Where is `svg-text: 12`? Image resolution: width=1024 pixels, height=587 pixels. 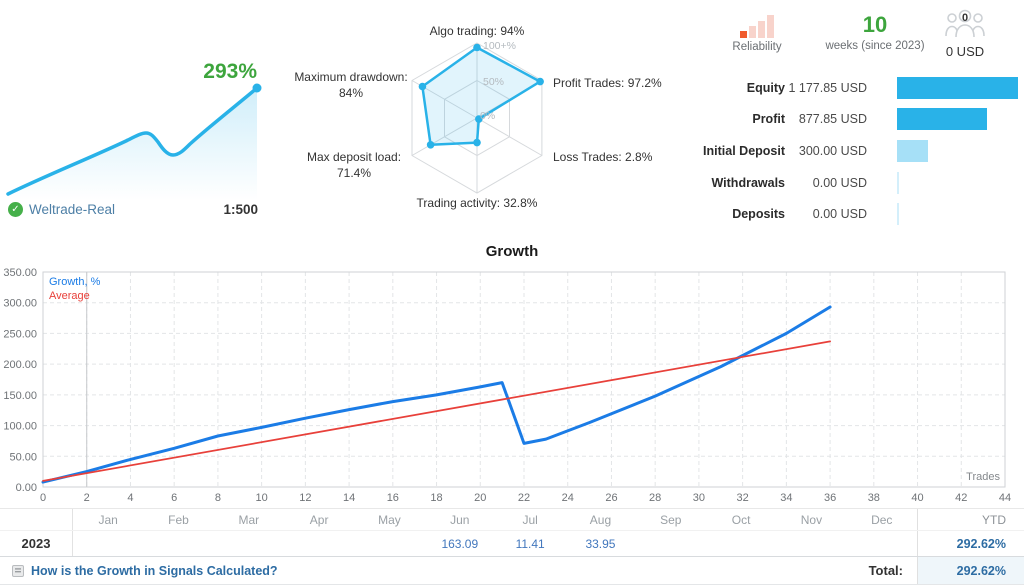 svg-text: 12 is located at coordinates (305, 498).